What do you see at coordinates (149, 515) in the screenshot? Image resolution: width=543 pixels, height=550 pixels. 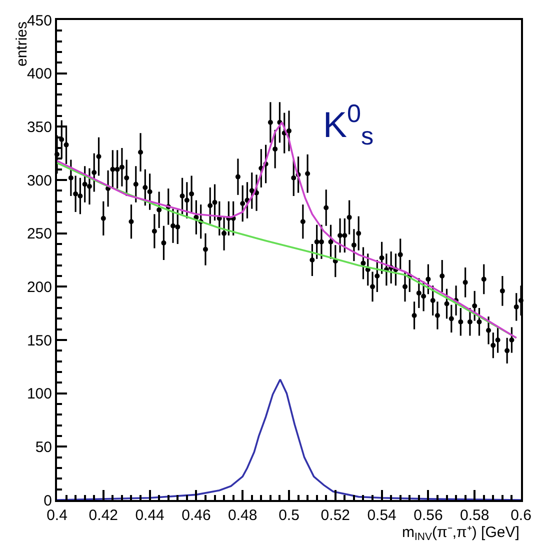 I see `x-tick-label: 0.44` at bounding box center [149, 515].